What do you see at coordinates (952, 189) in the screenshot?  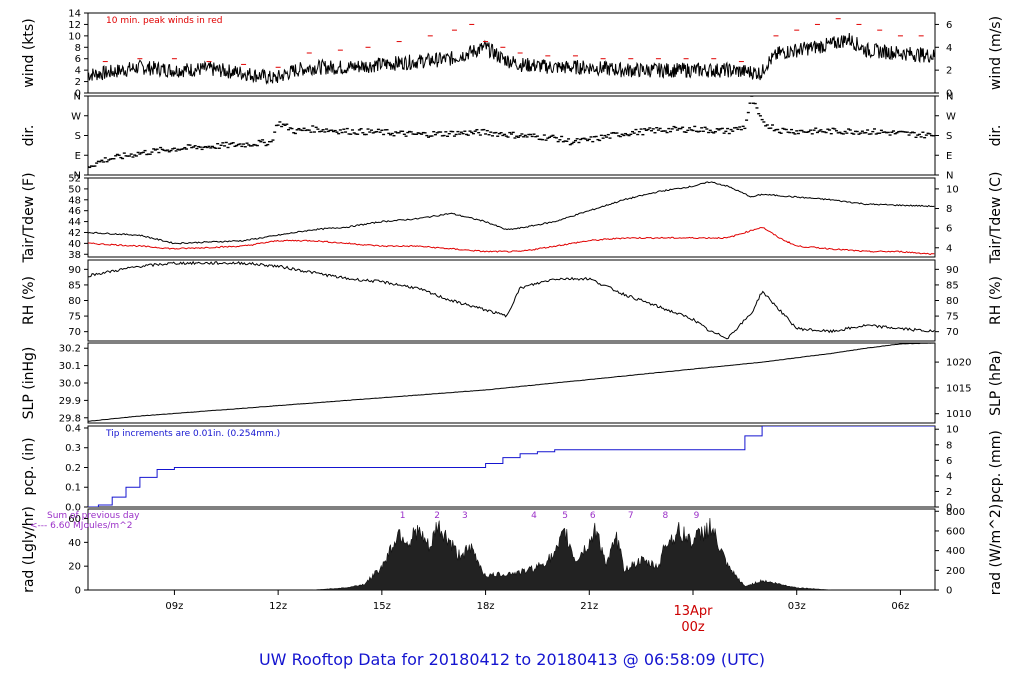 I see `right-tick-label: 10` at bounding box center [952, 189].